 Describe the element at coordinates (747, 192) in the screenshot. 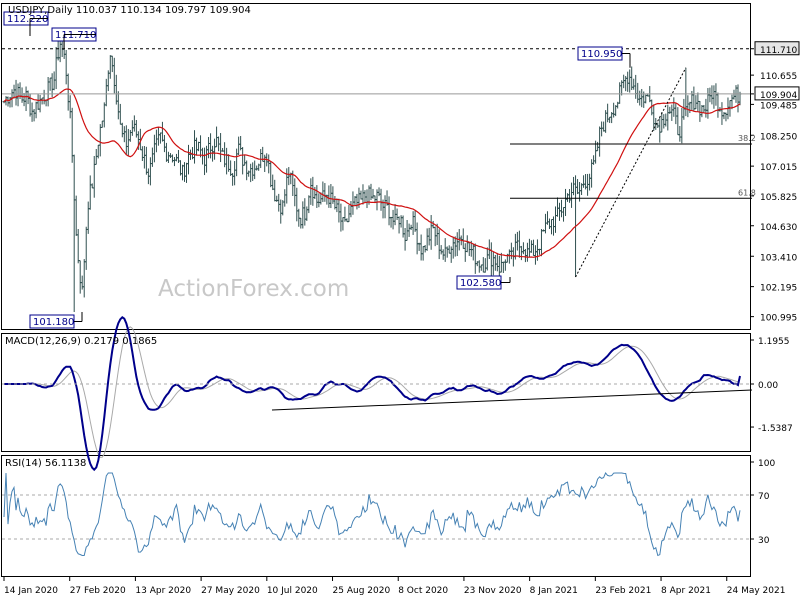

I see `fib-level-label: 61.8` at that location.